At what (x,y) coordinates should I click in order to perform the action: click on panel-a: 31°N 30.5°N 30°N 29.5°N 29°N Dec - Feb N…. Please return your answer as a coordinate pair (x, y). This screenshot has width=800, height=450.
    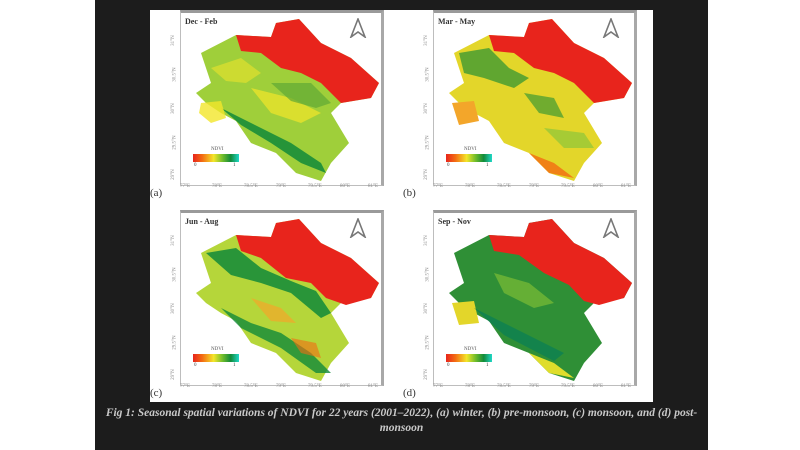
    Looking at the image, I should click on (270, 104).